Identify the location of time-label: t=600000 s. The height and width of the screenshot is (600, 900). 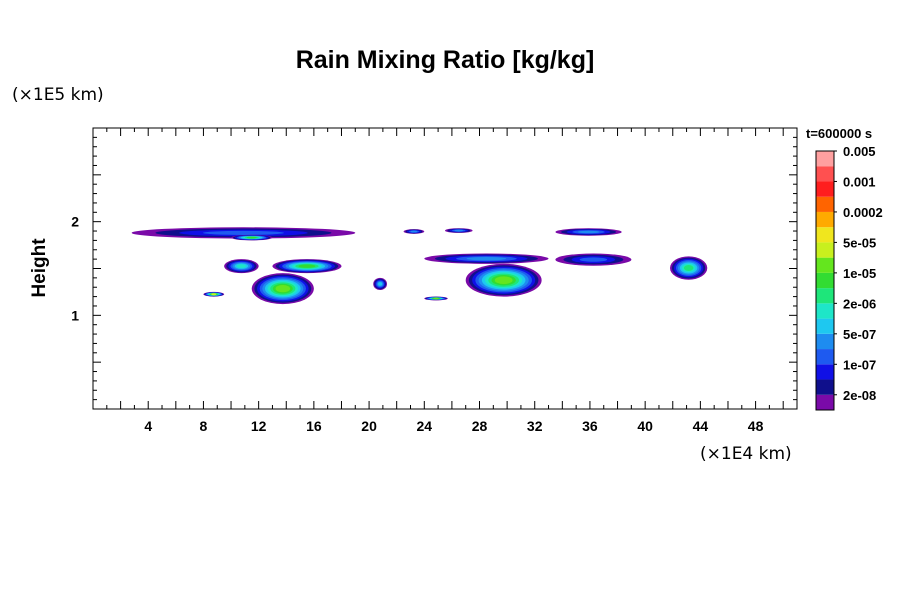
(839, 133).